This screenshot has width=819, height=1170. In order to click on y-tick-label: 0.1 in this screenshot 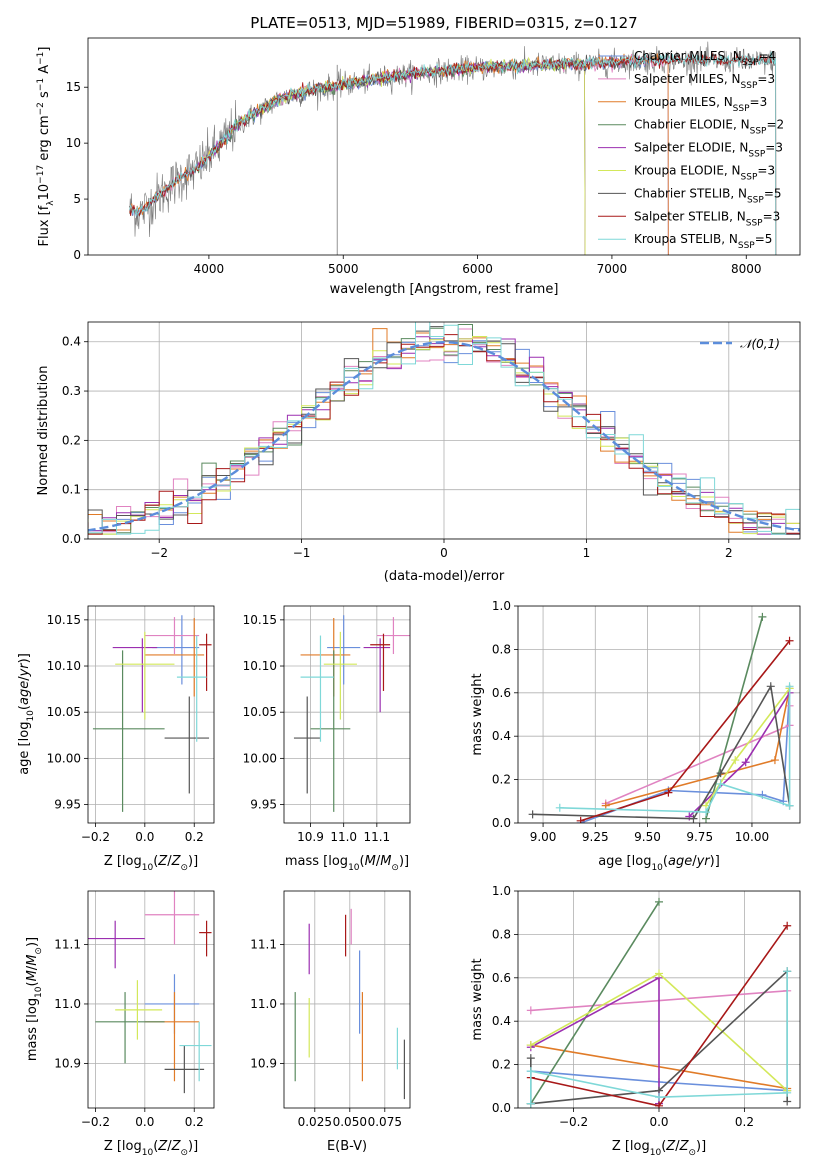, I will do `click(71, 490)`.